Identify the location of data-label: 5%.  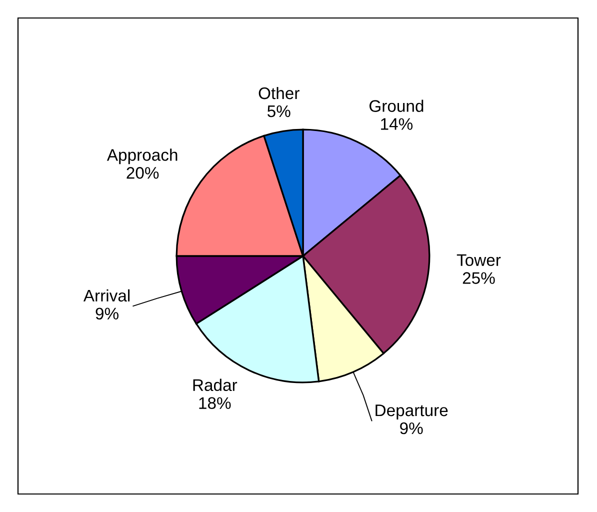
(279, 111).